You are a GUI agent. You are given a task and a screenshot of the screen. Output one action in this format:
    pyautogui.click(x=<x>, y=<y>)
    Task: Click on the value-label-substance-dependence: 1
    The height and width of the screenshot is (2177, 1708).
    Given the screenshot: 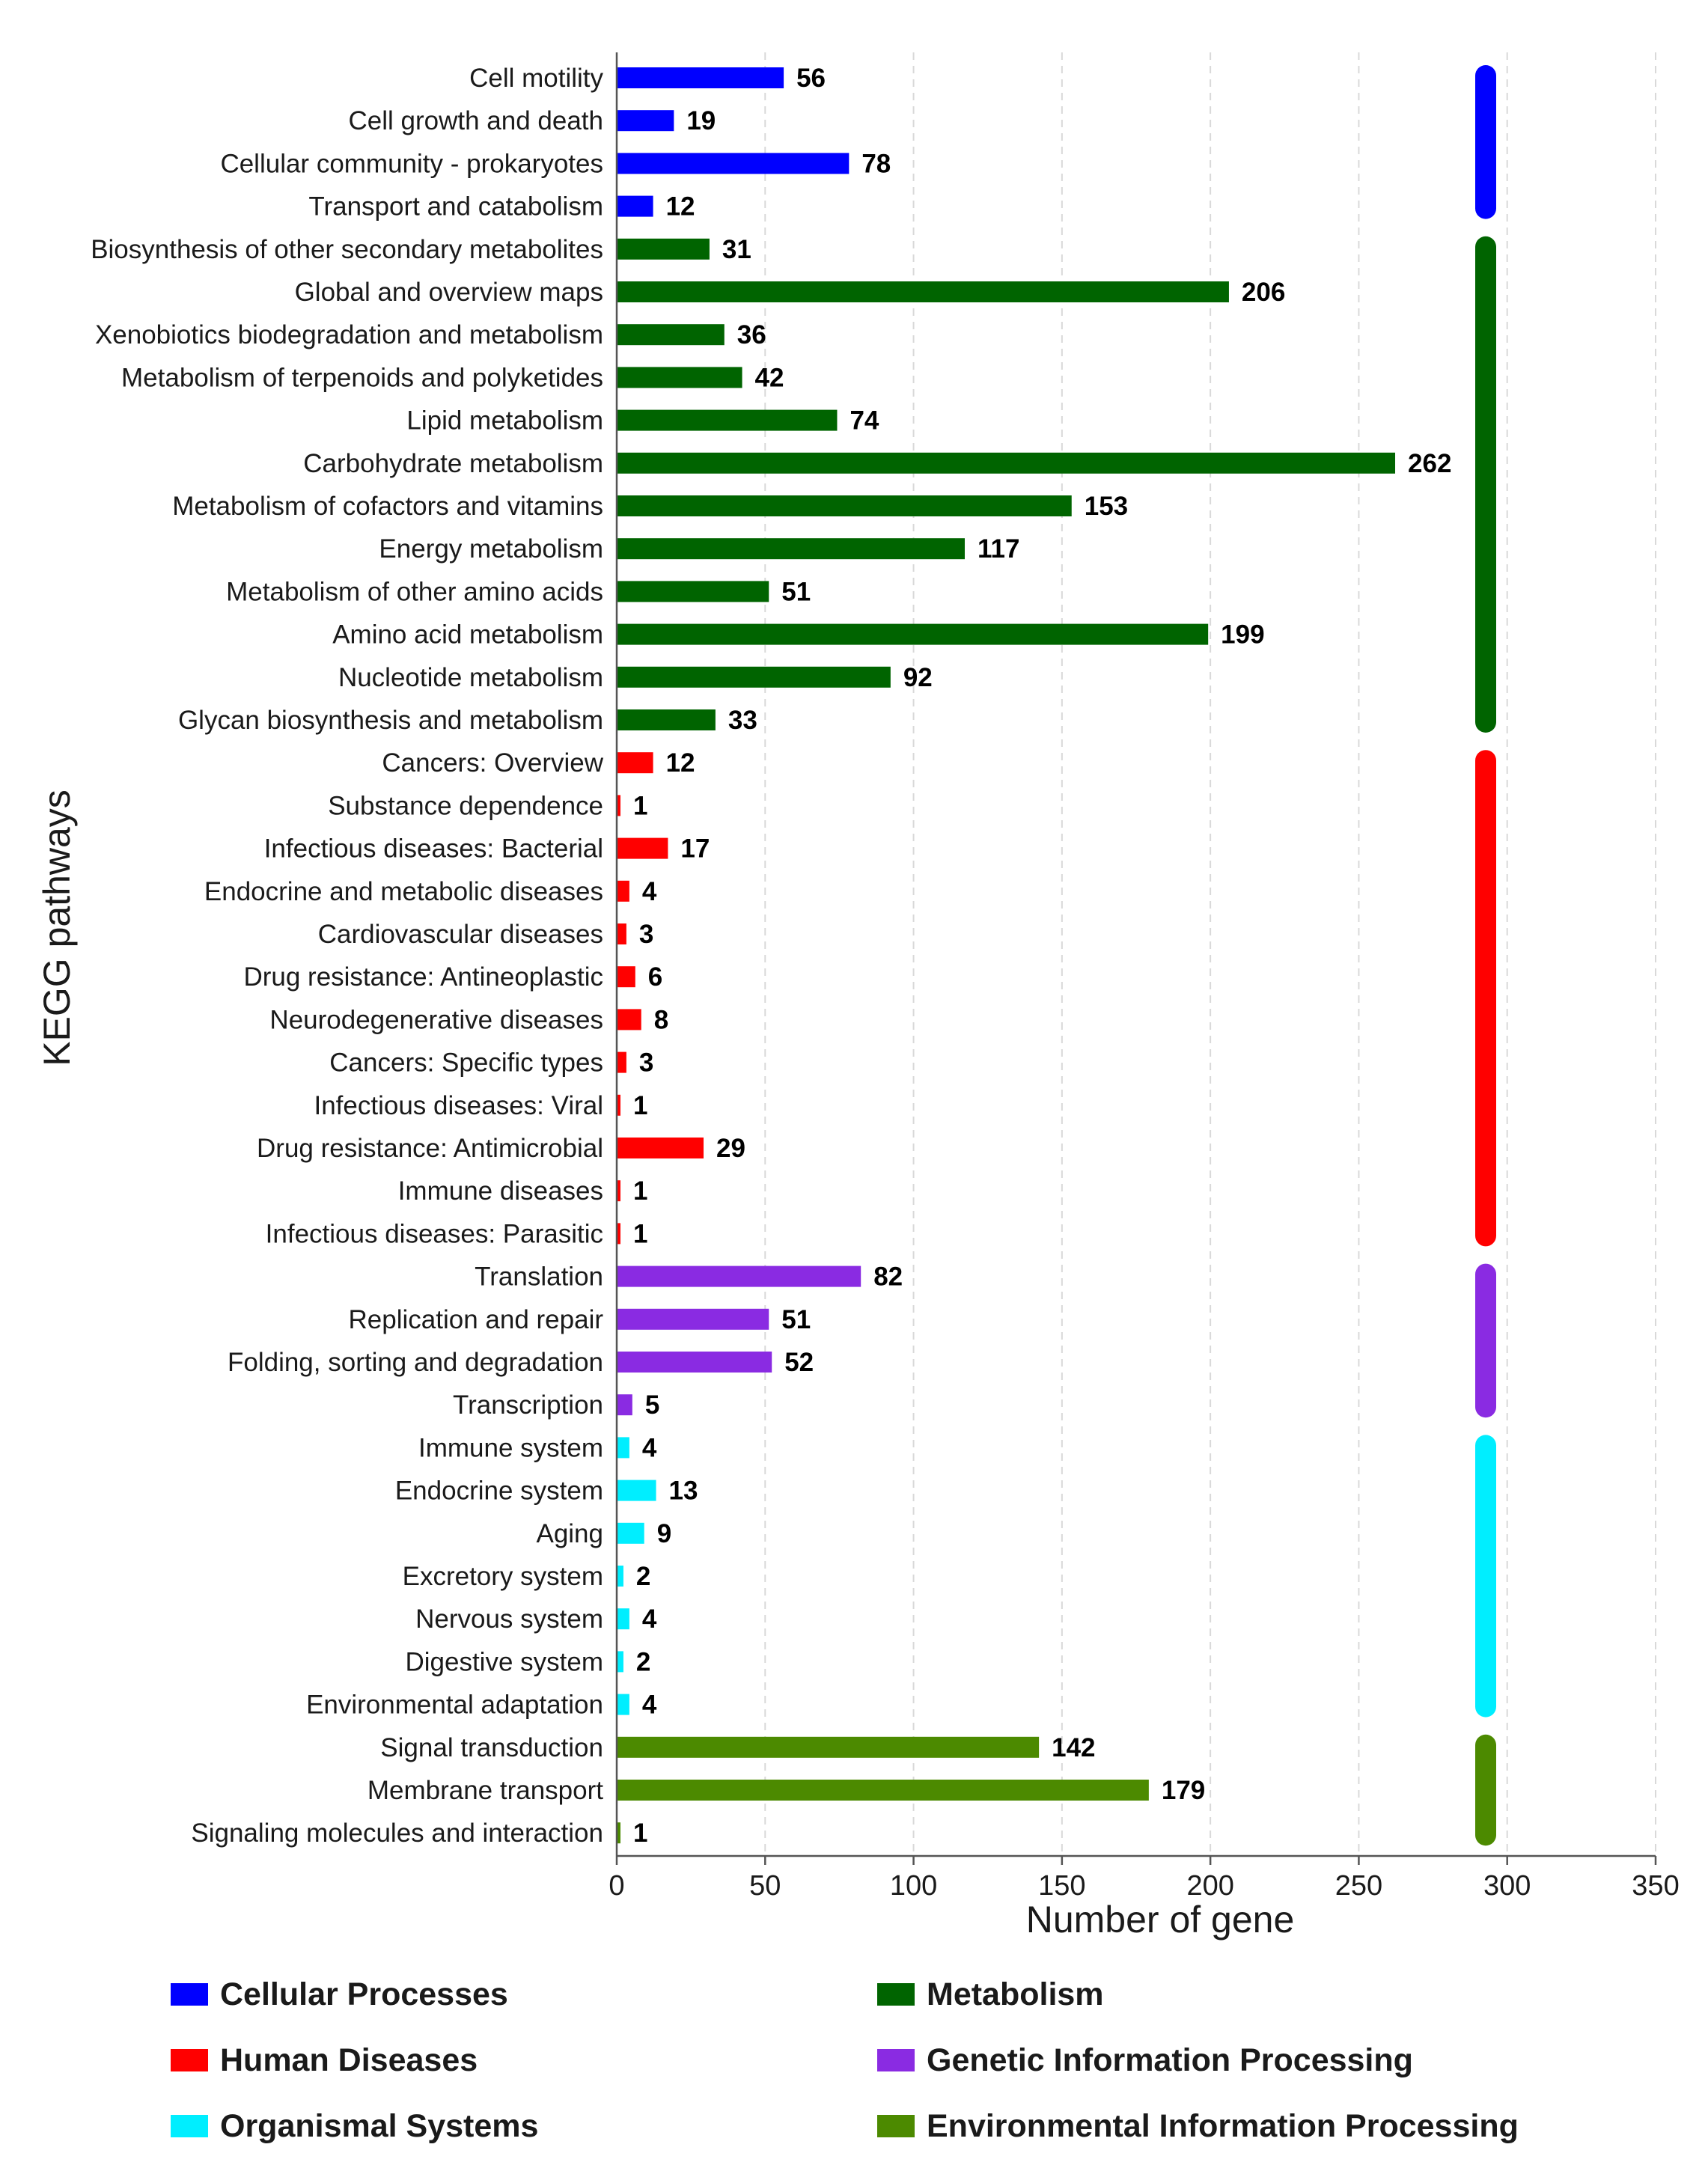 What is the action you would take?
    pyautogui.click(x=640, y=805)
    